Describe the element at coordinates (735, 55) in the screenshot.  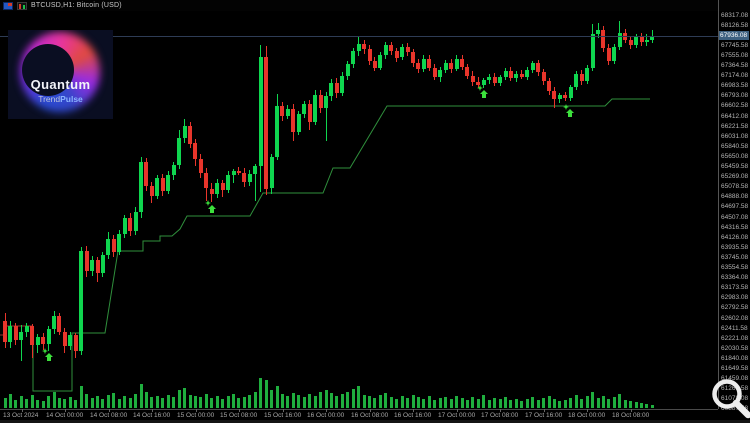
I see `price-axis-label: 67555.08` at that location.